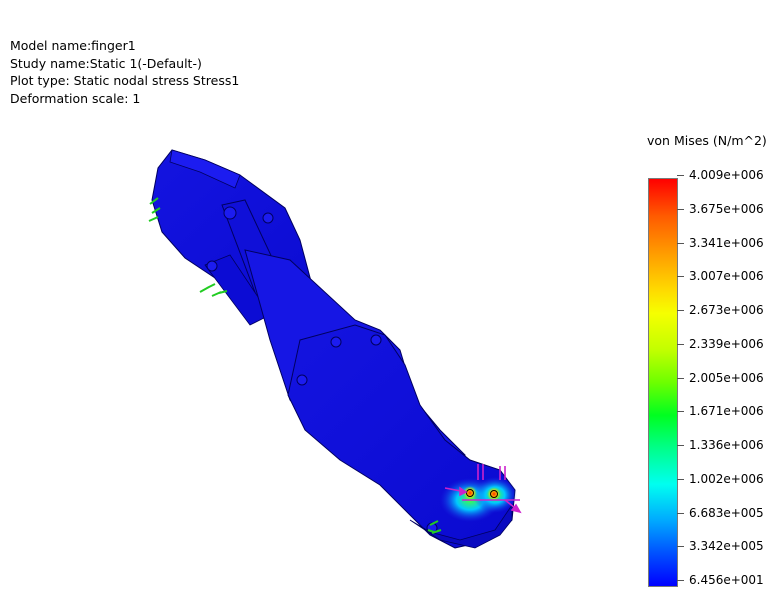 The height and width of the screenshot is (594, 784). I want to click on colorbar-tick-label: 1.671e+006, so click(726, 411).